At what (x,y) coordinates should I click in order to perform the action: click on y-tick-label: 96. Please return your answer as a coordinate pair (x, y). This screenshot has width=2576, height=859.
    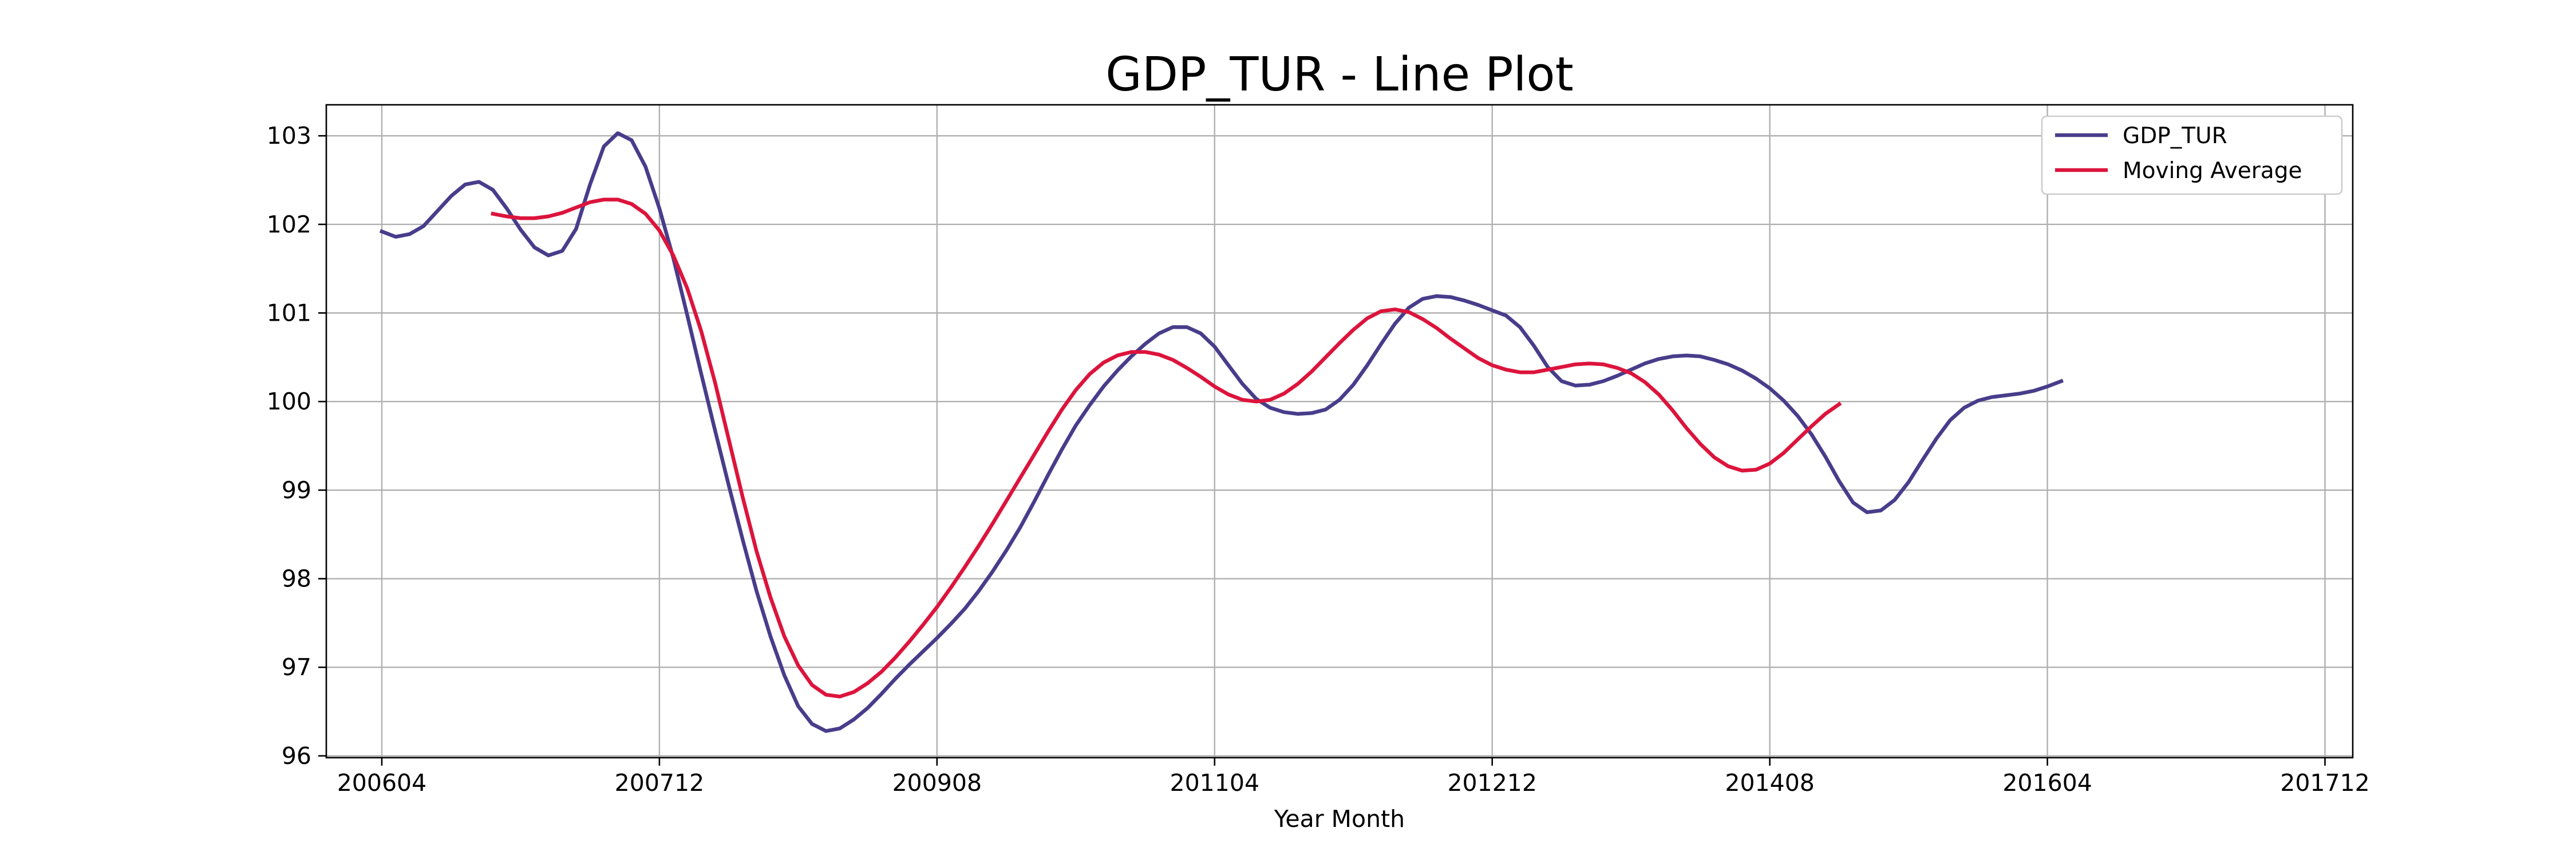
    Looking at the image, I should click on (296, 756).